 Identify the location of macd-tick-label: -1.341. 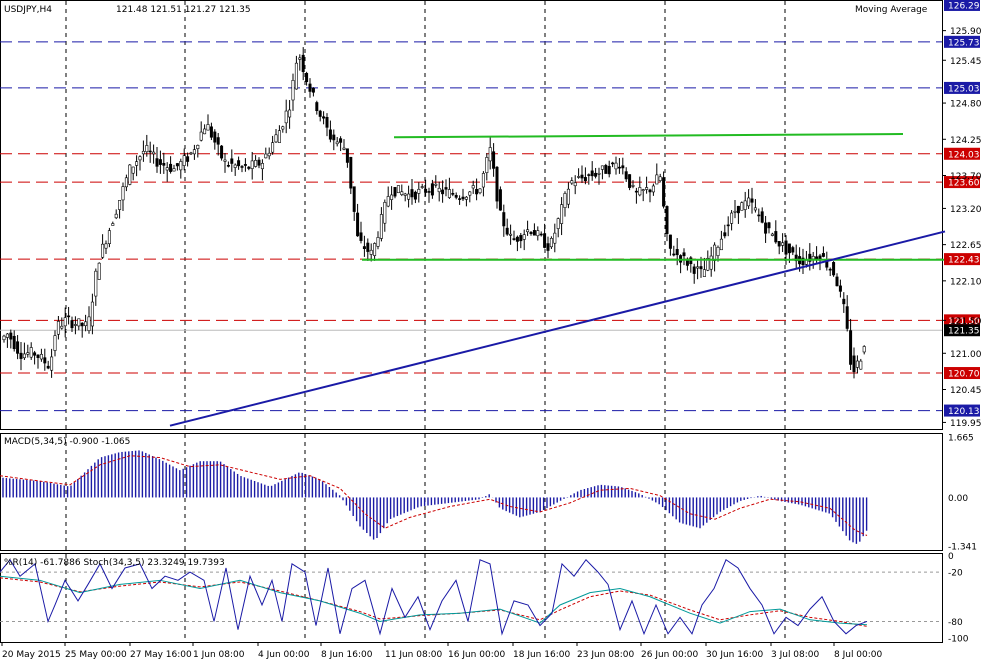
(962, 548).